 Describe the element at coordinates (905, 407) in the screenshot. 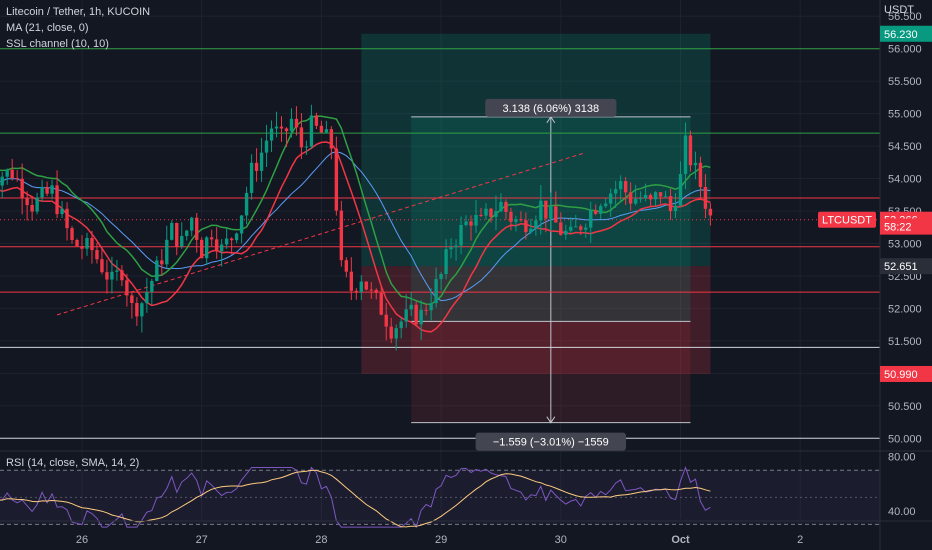

I see `y-tick-label: 50.500` at that location.